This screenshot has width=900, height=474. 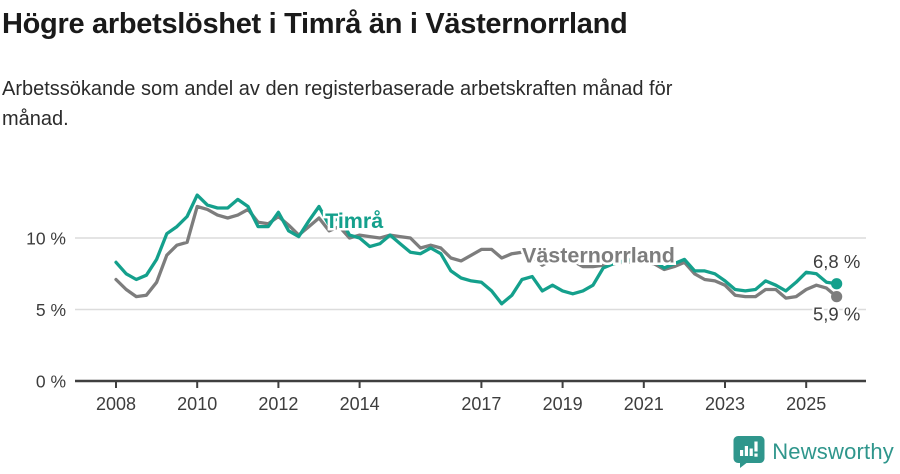 I want to click on x-tick-label: 2014, so click(x=360, y=404).